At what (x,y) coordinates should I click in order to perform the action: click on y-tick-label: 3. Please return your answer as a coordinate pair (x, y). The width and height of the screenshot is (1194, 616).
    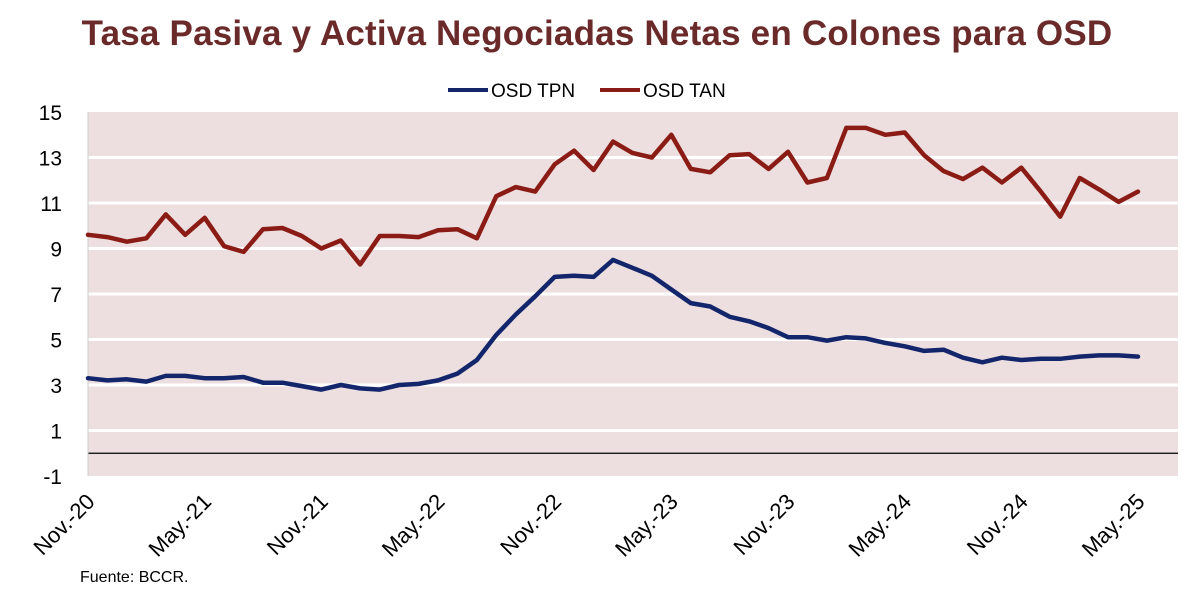
    Looking at the image, I should click on (56, 386).